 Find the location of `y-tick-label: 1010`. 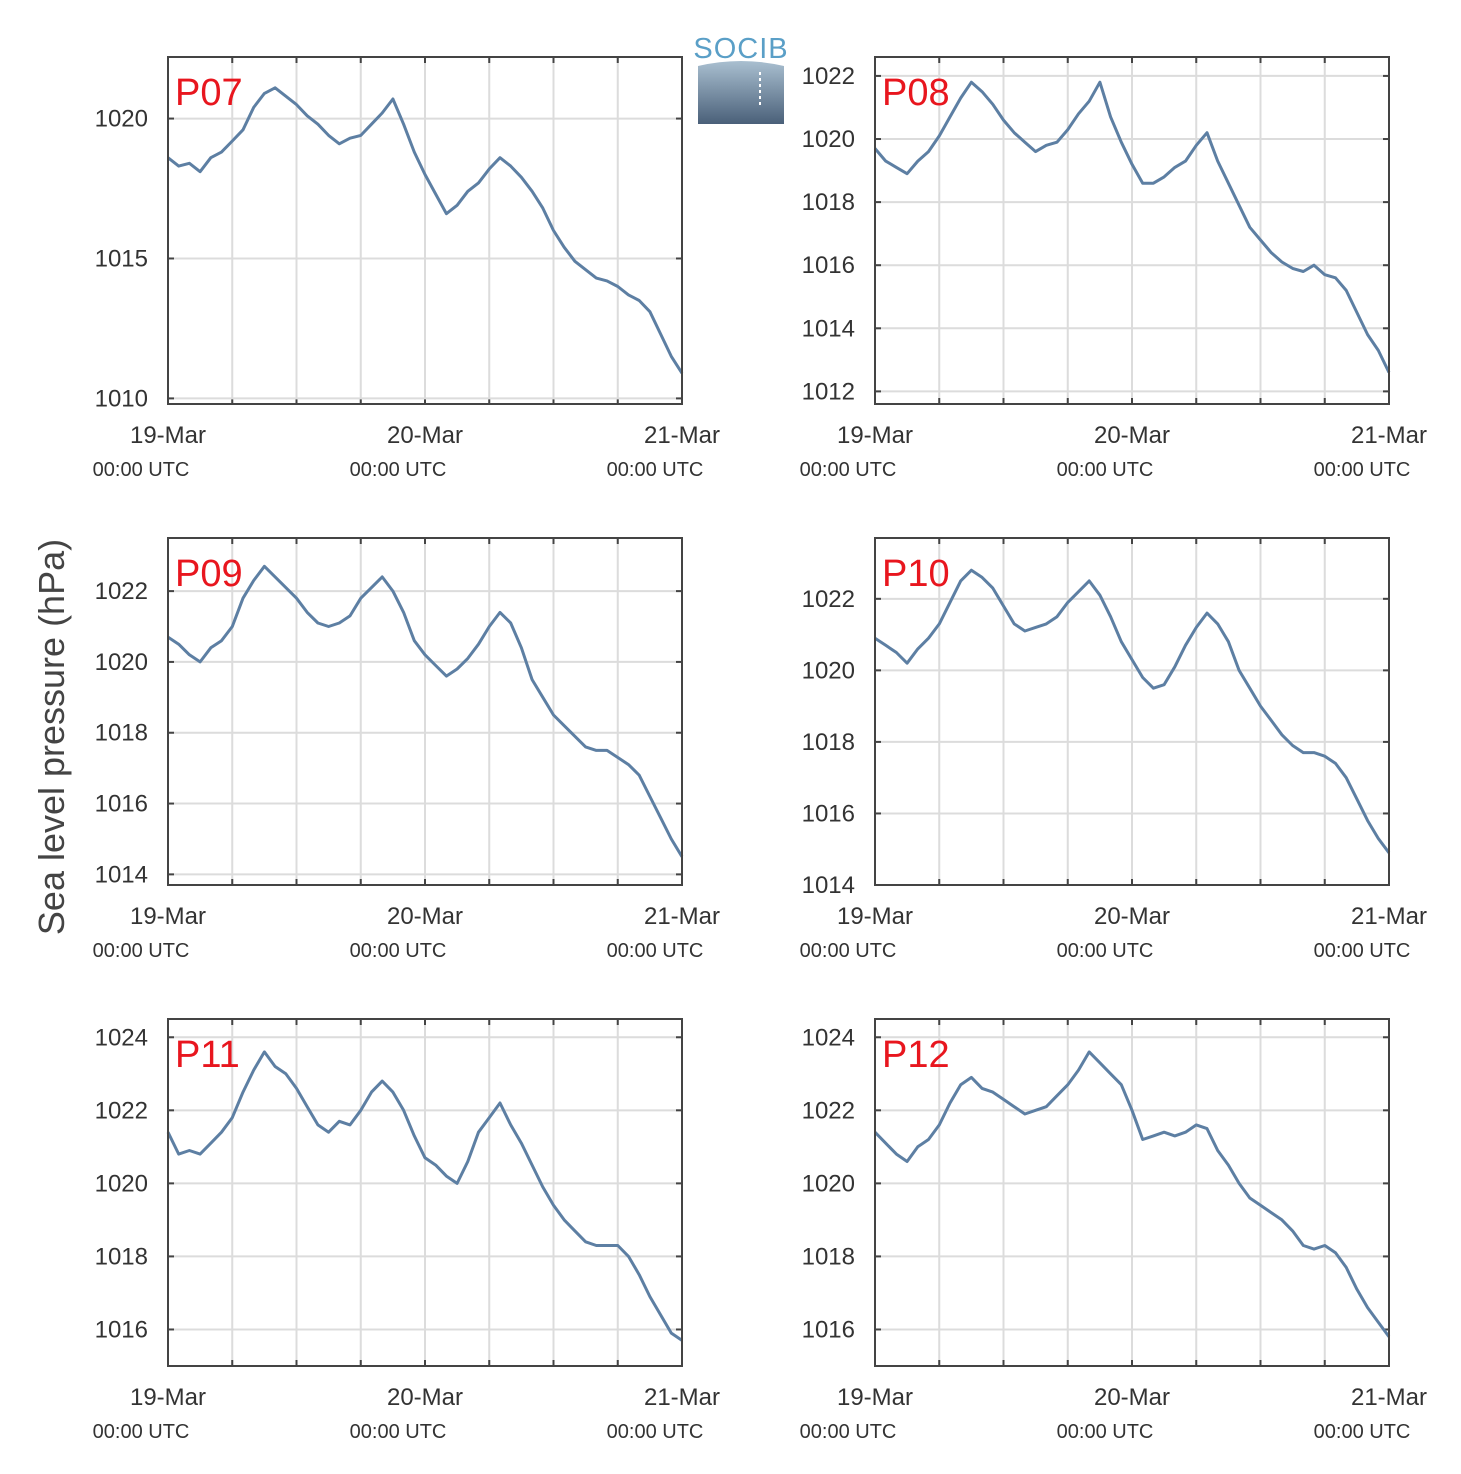

y-tick-label: 1010 is located at coordinates (121, 398).